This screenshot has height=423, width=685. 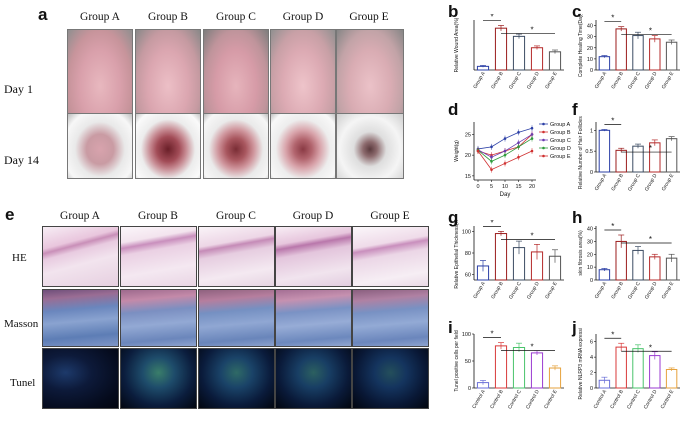 I want to click on category-label: Group E, so click(x=668, y=80).